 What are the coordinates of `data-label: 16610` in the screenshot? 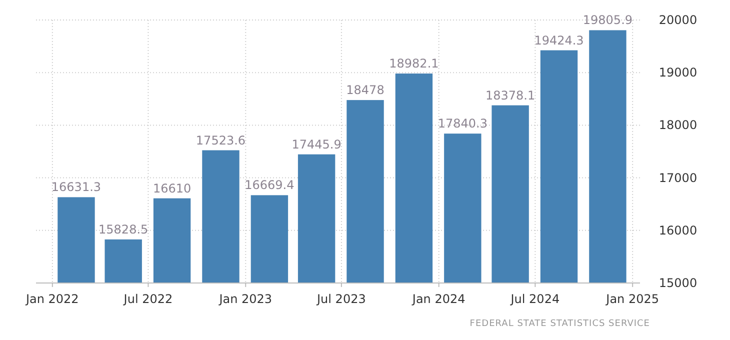 It's located at (172, 188).